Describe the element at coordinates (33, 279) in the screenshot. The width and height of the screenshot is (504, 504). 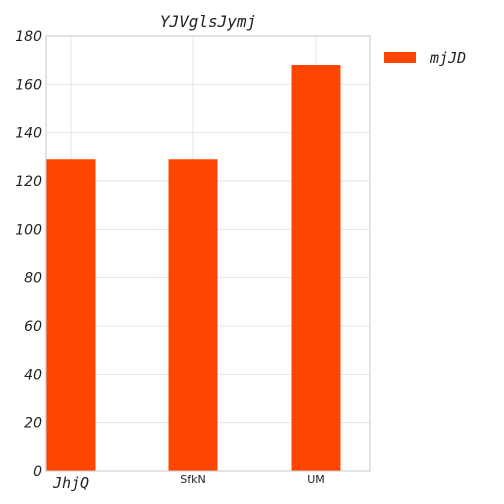
I see `y-tick-label: 80` at that location.